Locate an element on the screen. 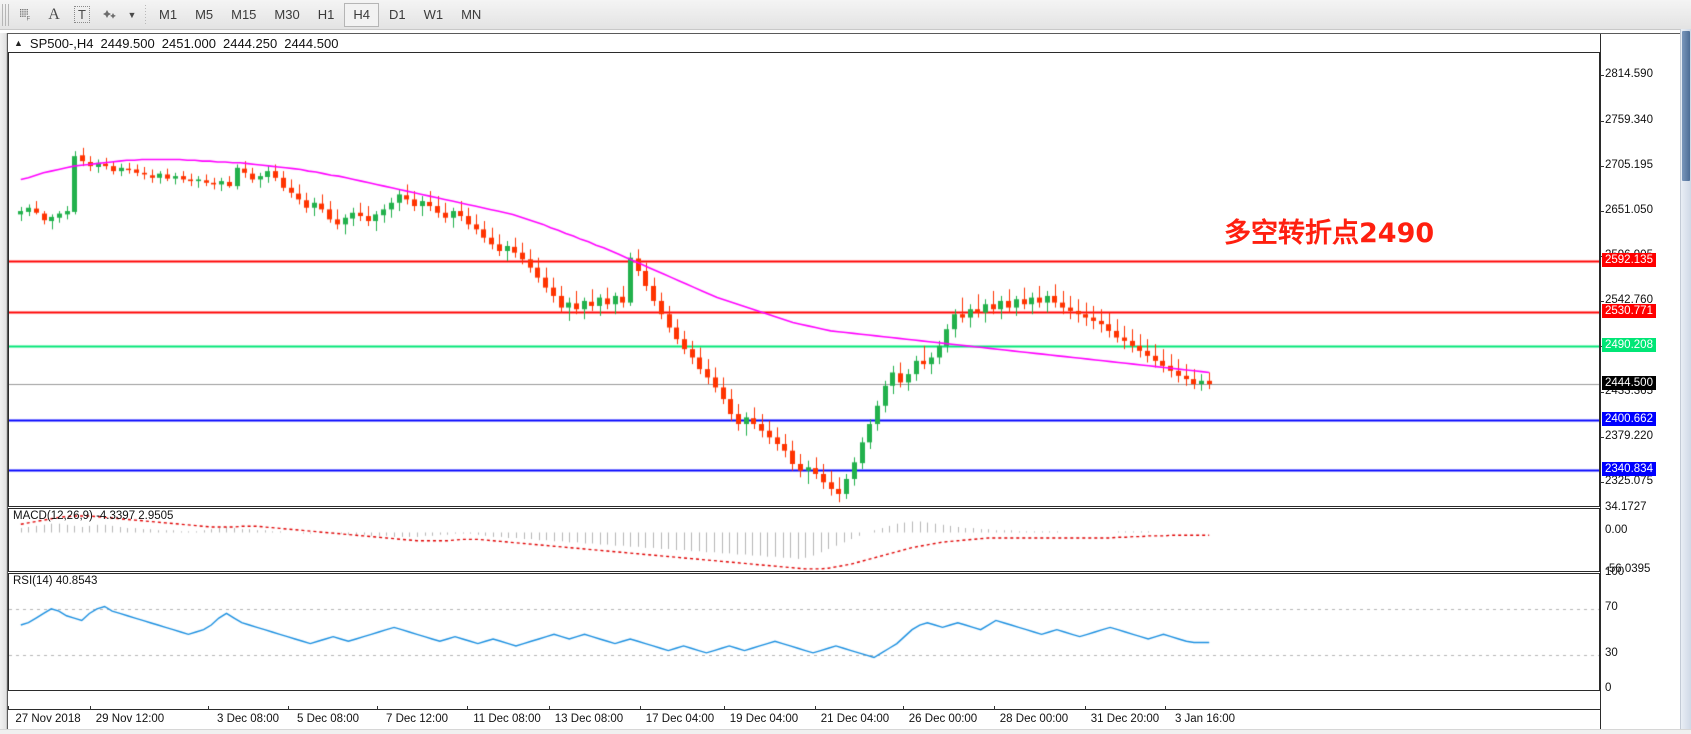  objects-icon is located at coordinates (110, 15).